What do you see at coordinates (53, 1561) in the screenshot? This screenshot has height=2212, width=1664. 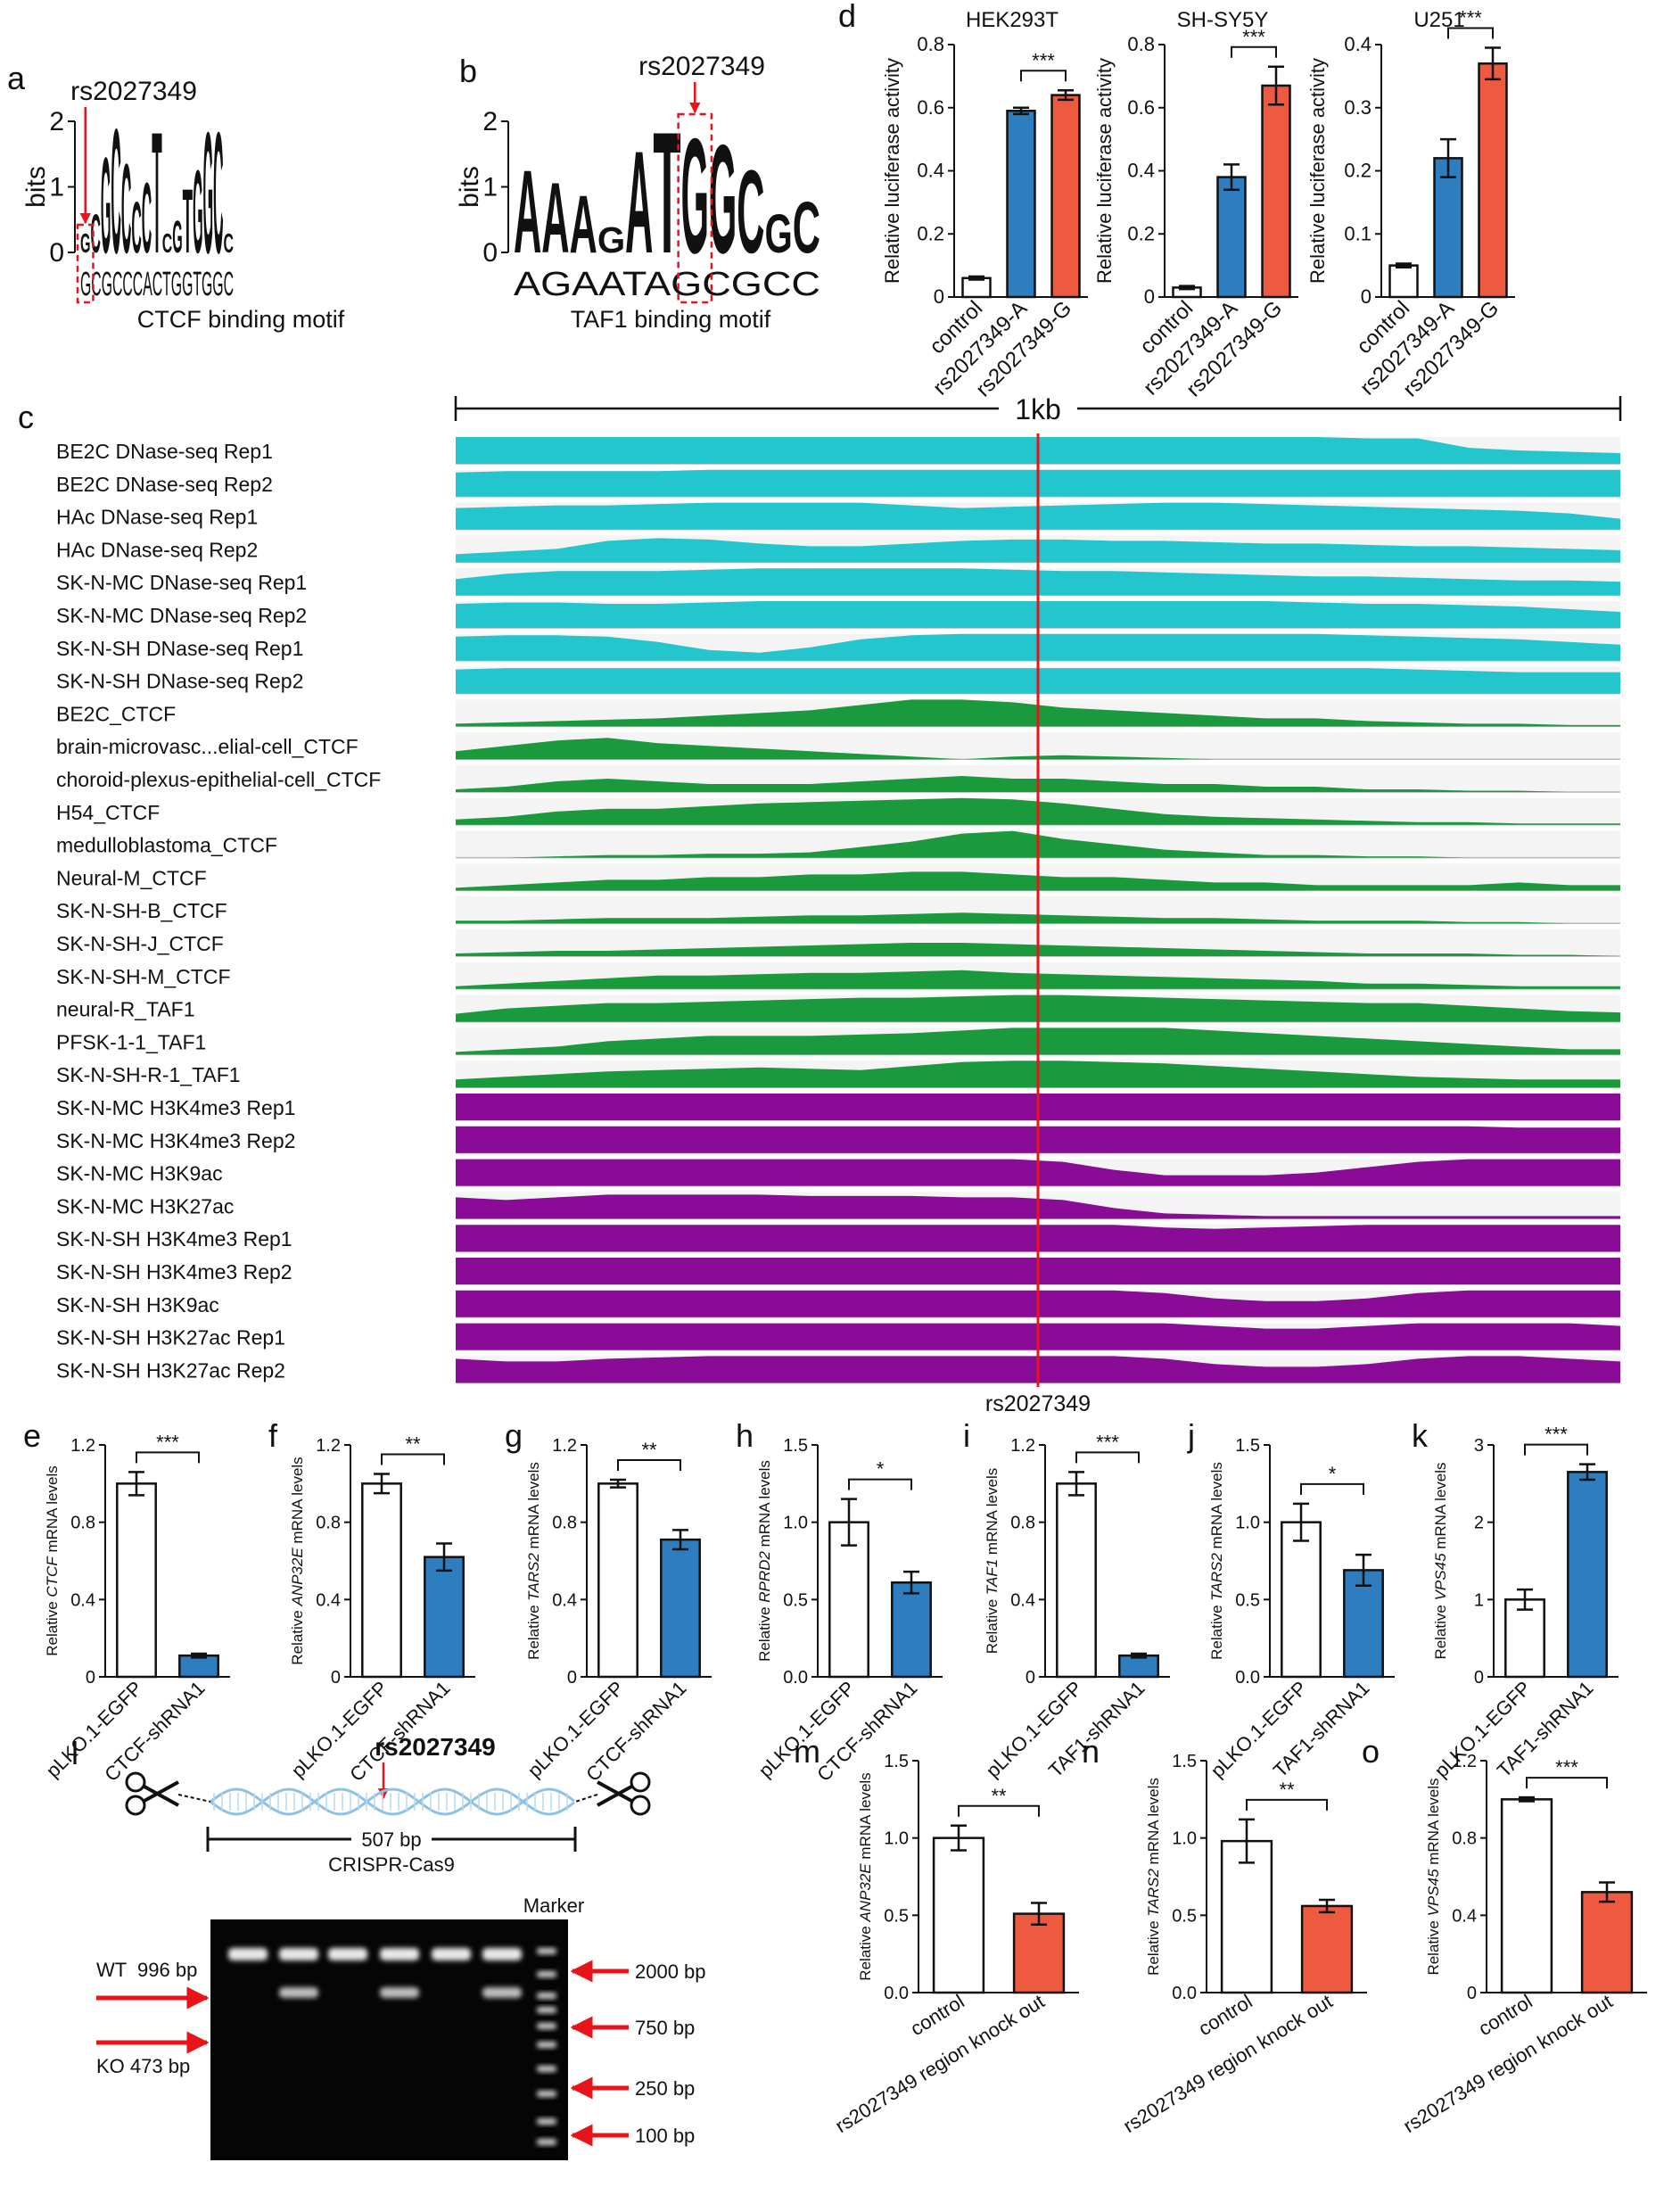 I see `y-axis-label: Relative CTCF mRNA levels` at bounding box center [53, 1561].